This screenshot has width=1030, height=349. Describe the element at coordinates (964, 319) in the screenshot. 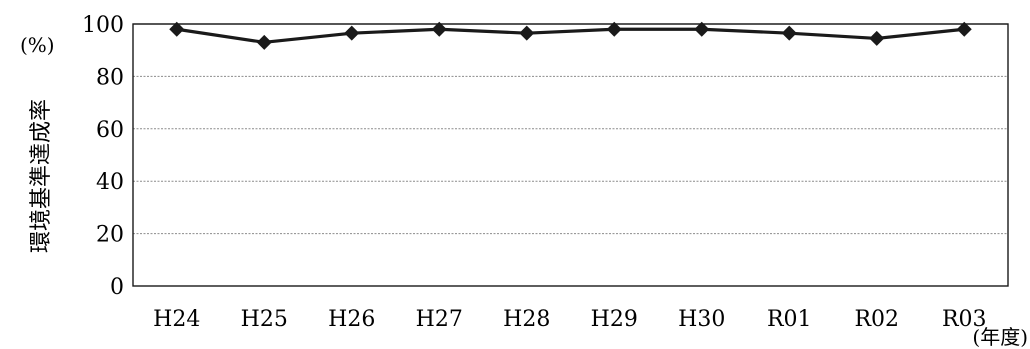

I see `x-tick-label: R03` at that location.